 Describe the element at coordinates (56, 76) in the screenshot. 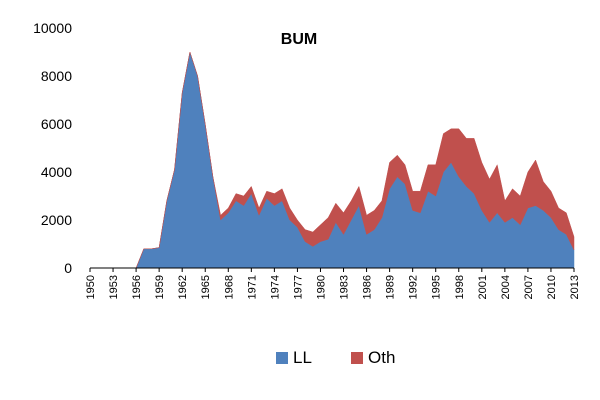

I see `y-tick-label: 8000` at that location.